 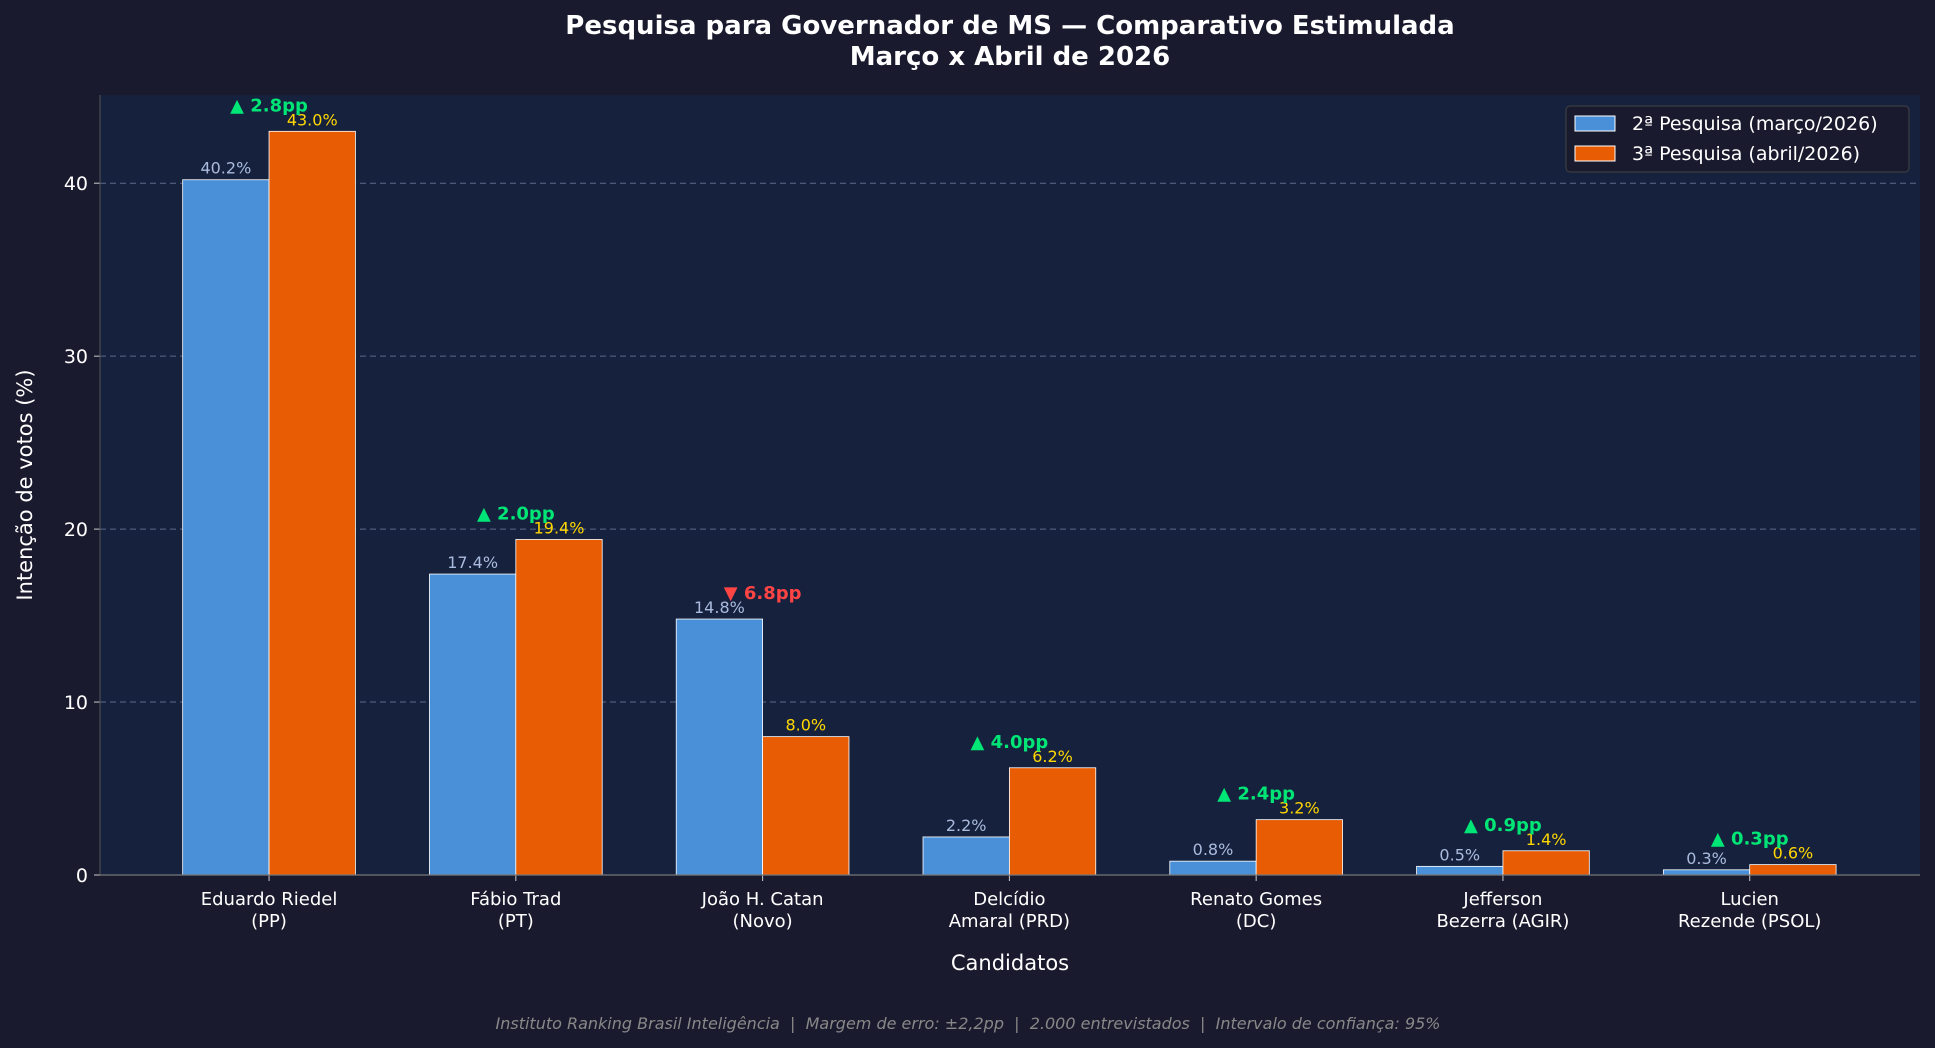 I want to click on x-tick-label-line1: Renato Gomes, so click(x=1256, y=899).